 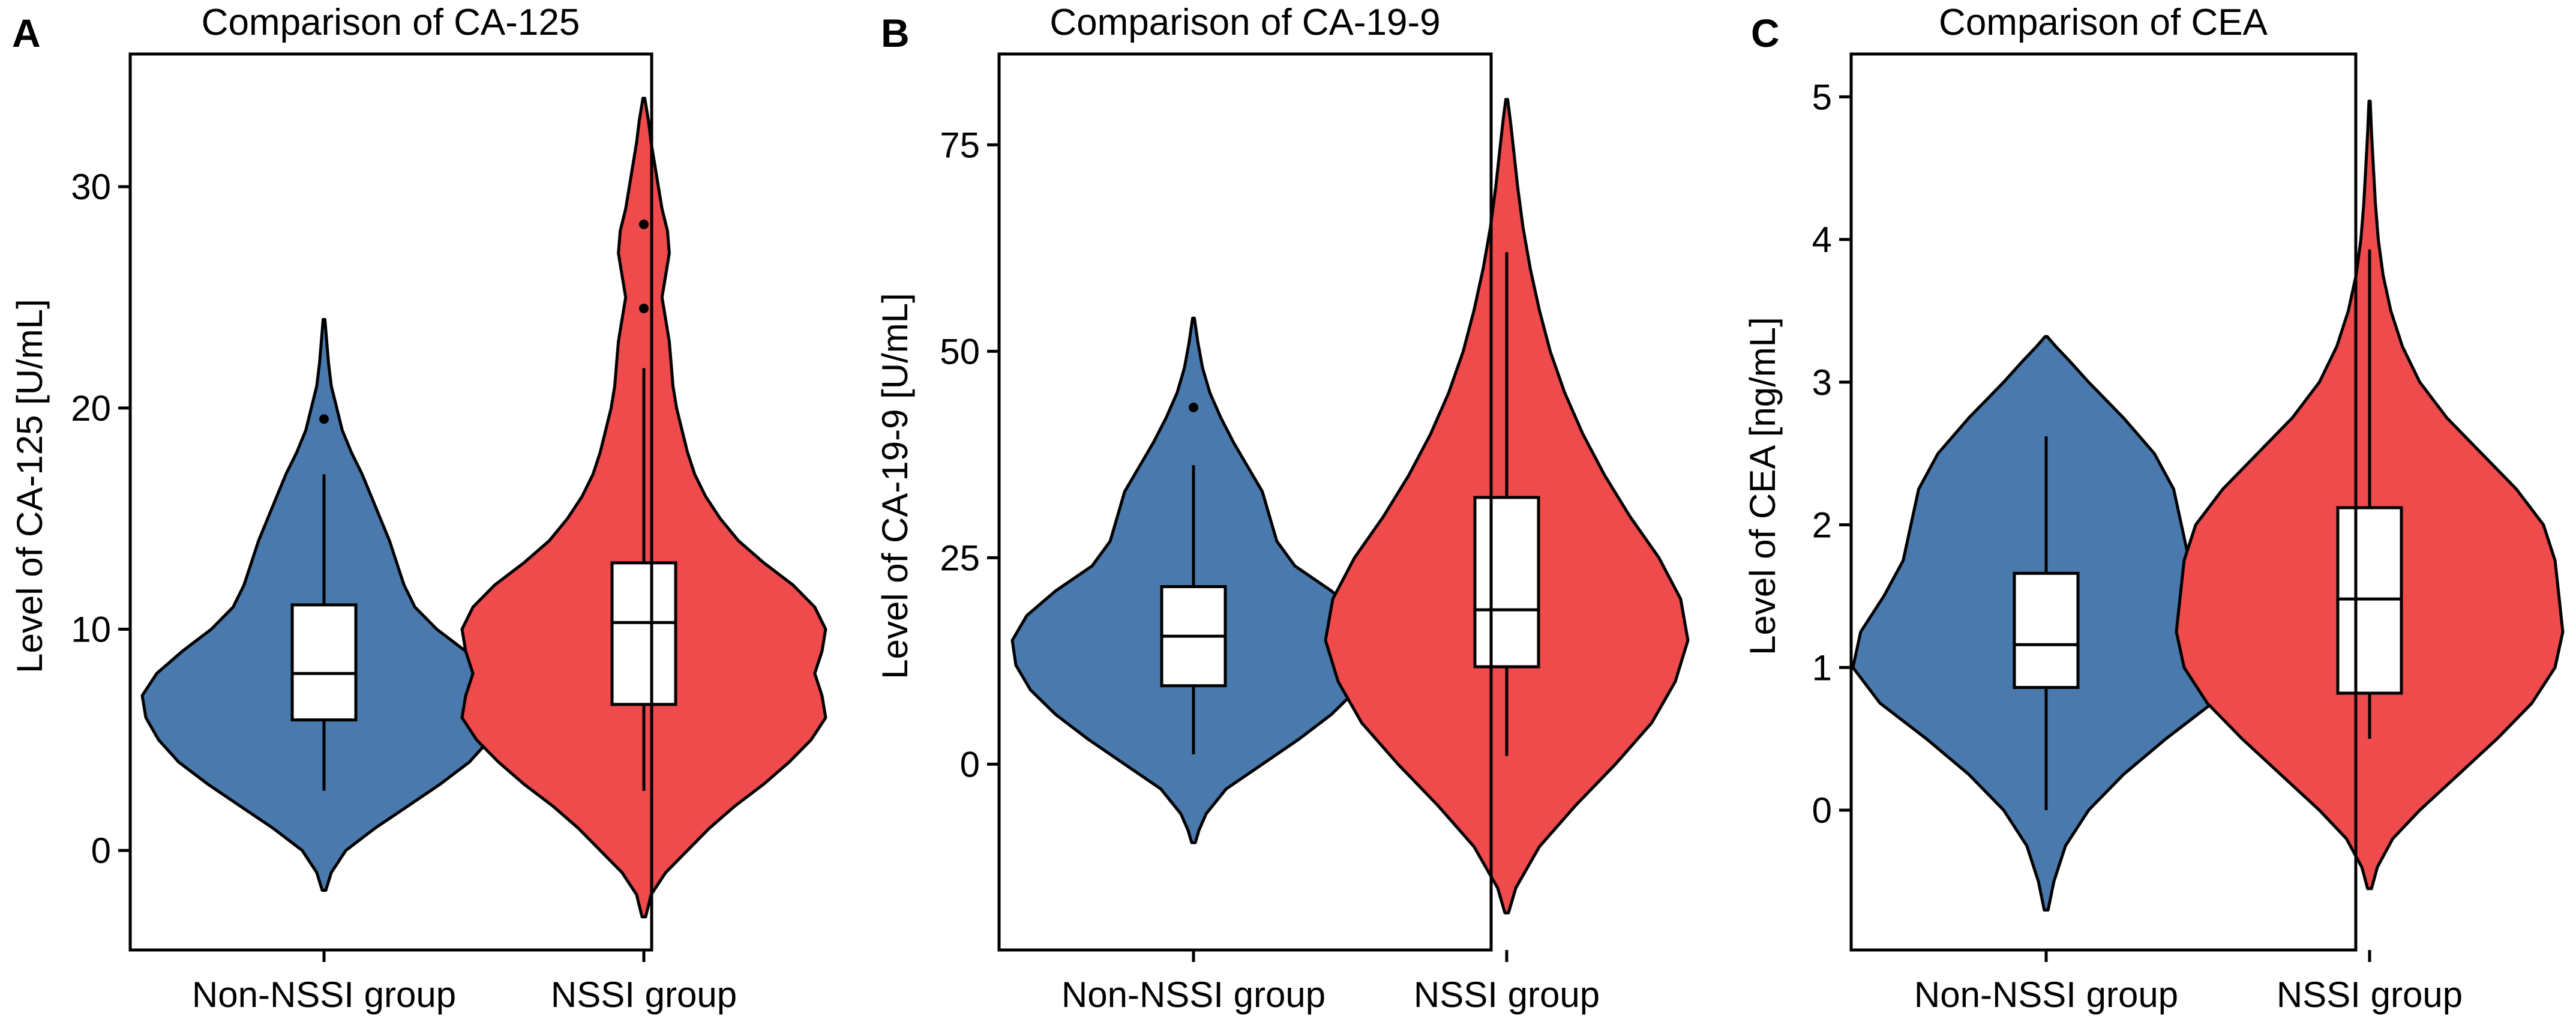 I want to click on panel-c-box-non-nssi, so click(x=2046, y=630).